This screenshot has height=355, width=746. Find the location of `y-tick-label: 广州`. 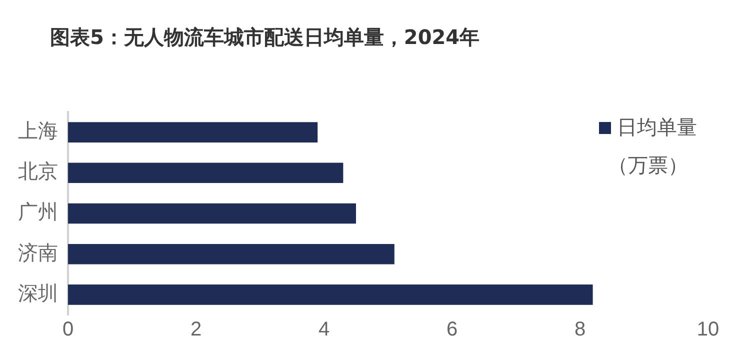

y-tick-label: 广州 is located at coordinates (38, 212).